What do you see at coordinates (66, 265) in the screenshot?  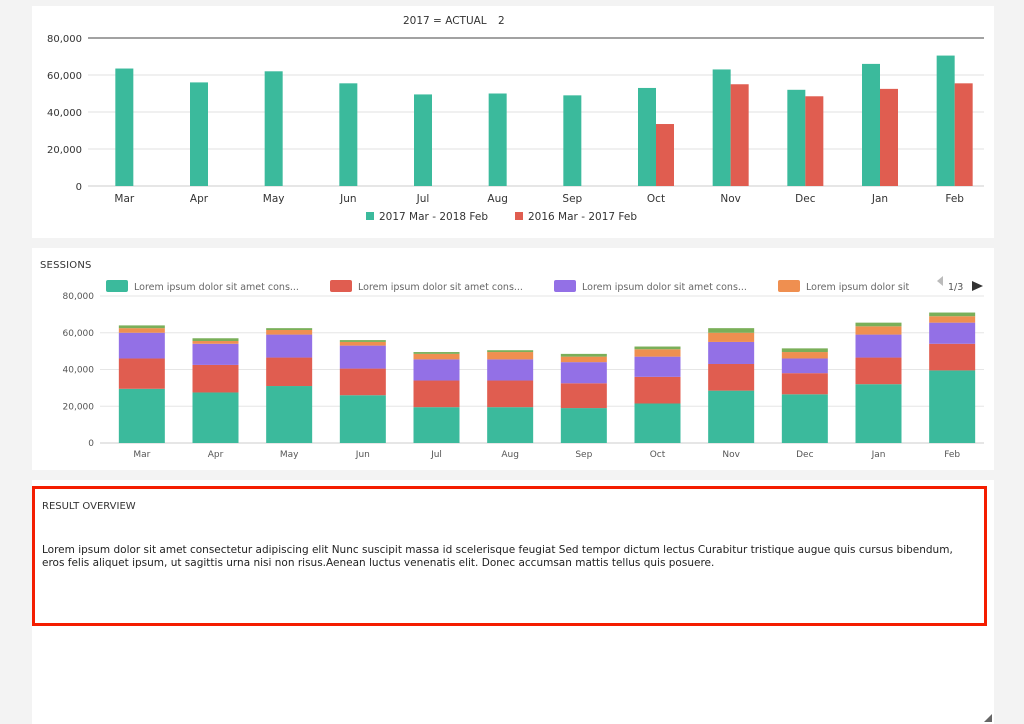 I see `sessions-title: SESSIONS` at bounding box center [66, 265].